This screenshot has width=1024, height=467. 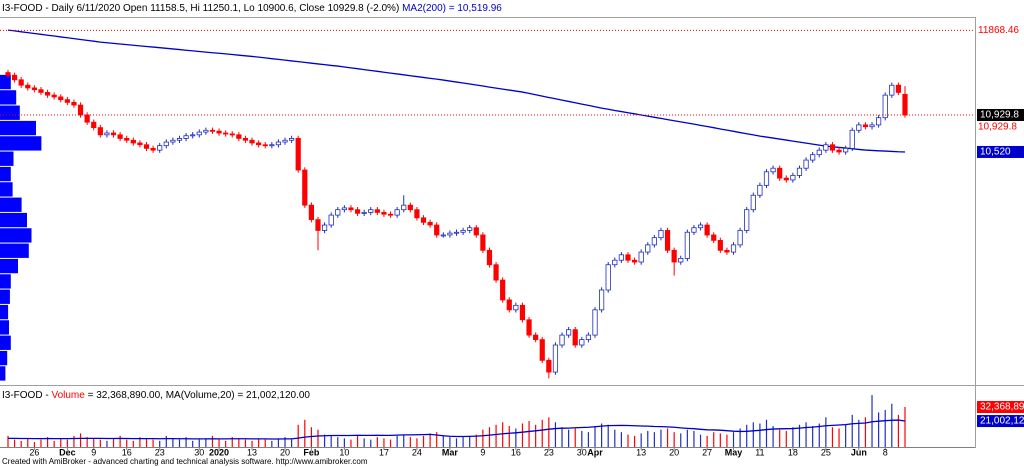 What do you see at coordinates (707, 452) in the screenshot?
I see `x-tick-label: 27` at bounding box center [707, 452].